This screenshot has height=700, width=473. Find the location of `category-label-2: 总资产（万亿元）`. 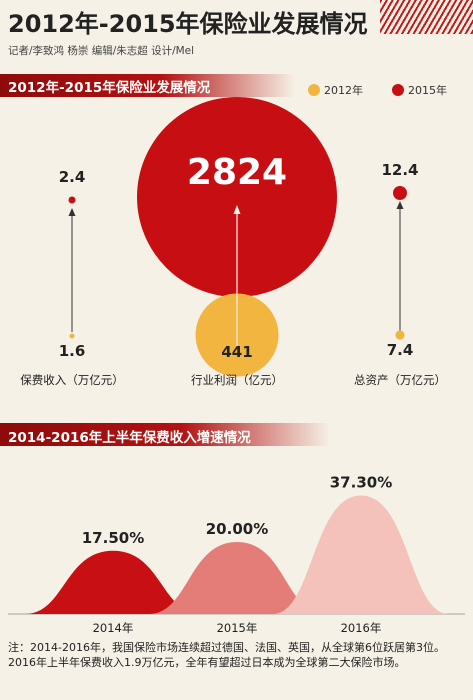

category-label-2: 总资产（万亿元） is located at coordinates (400, 380).